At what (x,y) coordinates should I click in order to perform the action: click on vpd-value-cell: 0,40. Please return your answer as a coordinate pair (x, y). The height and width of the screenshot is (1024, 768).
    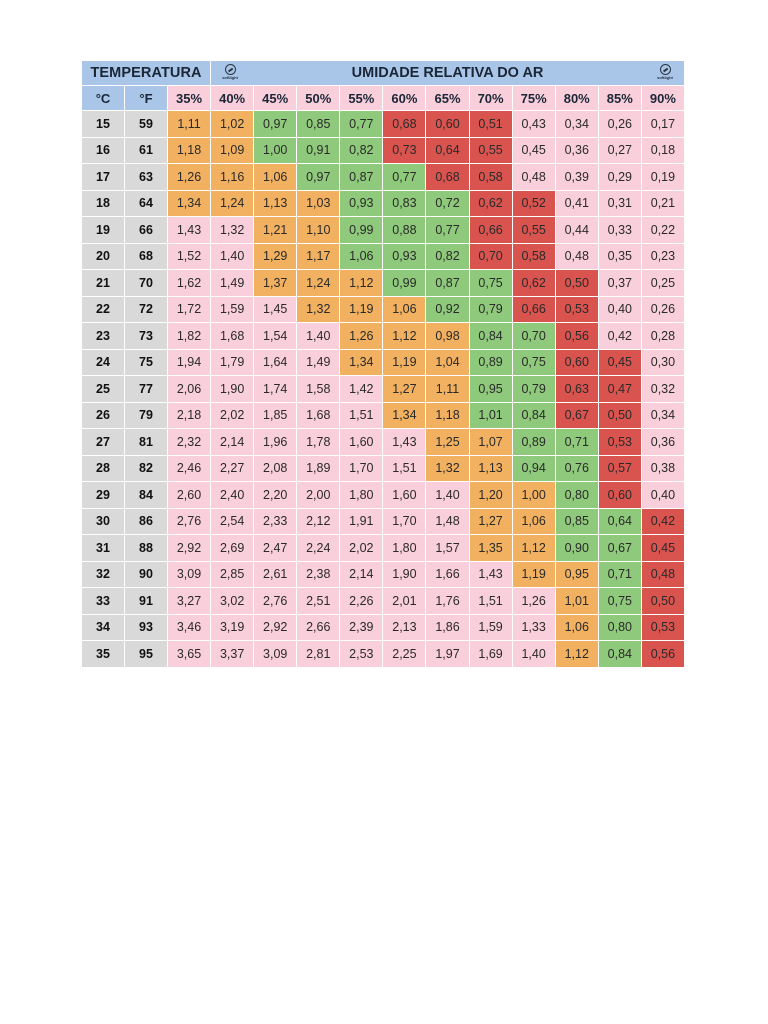
    Looking at the image, I should click on (619, 309).